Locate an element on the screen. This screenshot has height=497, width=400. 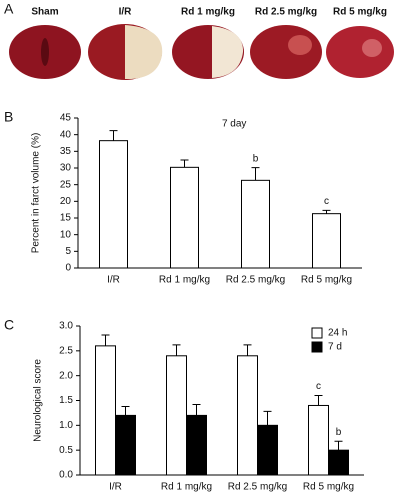
y-tick-label: 5 is located at coordinates (68, 251).